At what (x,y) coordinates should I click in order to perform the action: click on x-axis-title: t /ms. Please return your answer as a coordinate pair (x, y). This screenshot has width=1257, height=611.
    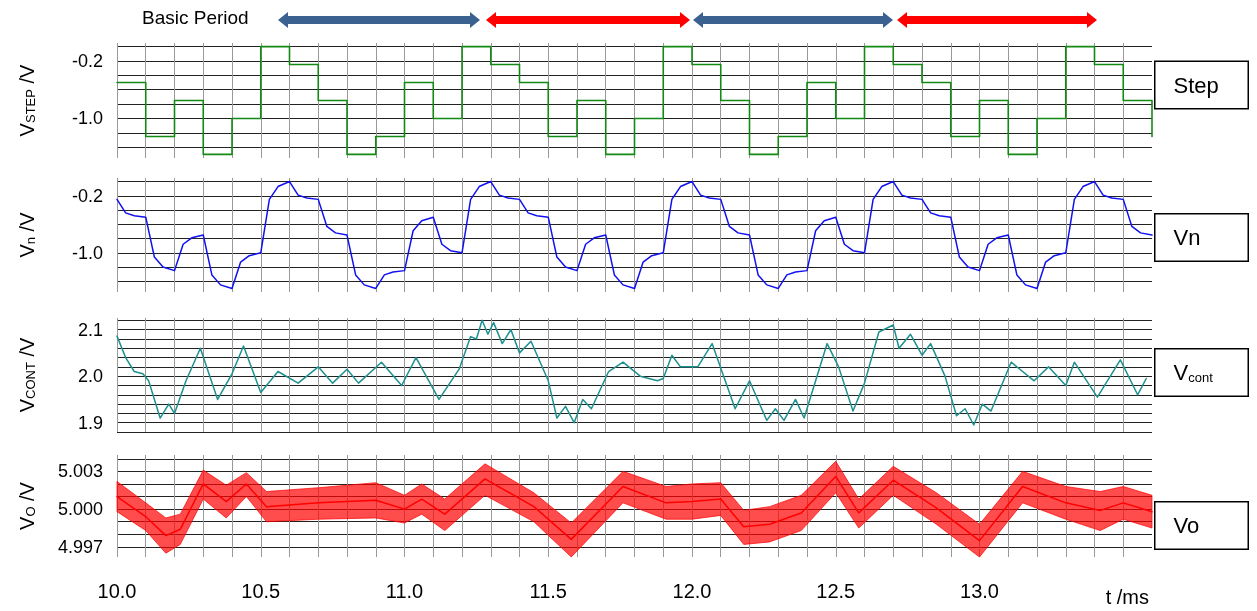
    Looking at the image, I should click on (1127, 597).